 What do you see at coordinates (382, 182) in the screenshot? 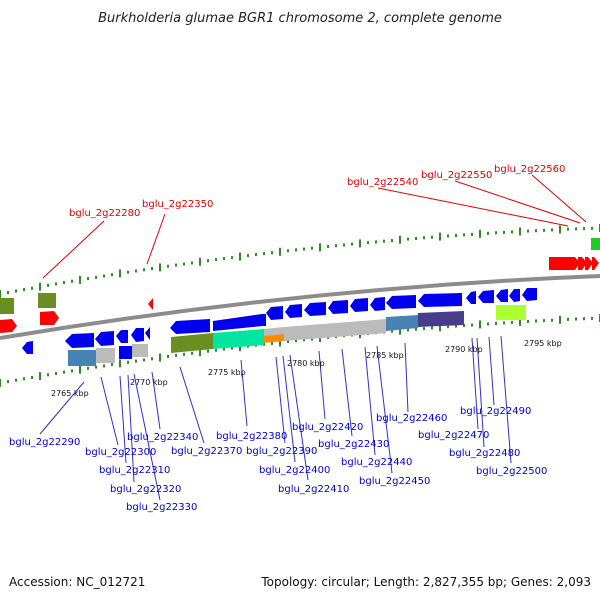
I see `gene-label: bglu_2g22540` at bounding box center [382, 182].